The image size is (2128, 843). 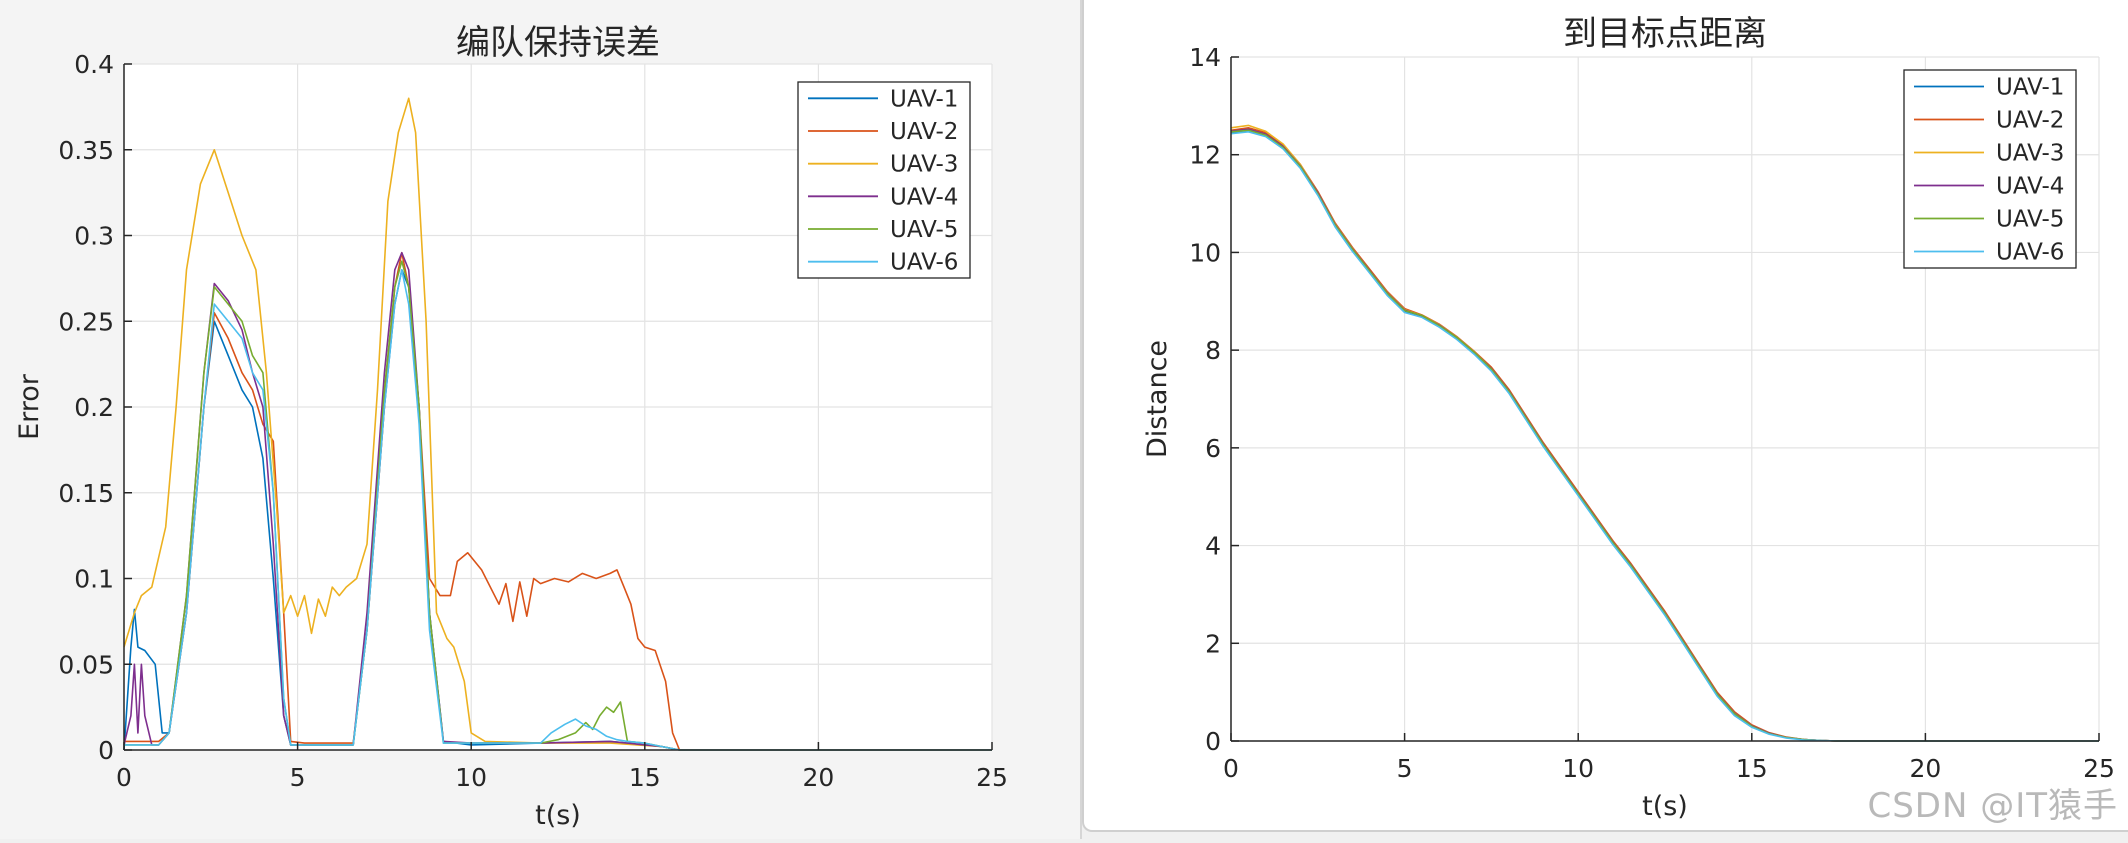 What do you see at coordinates (86, 150) in the screenshot?
I see `y-tick-label: 0.35` at bounding box center [86, 150].